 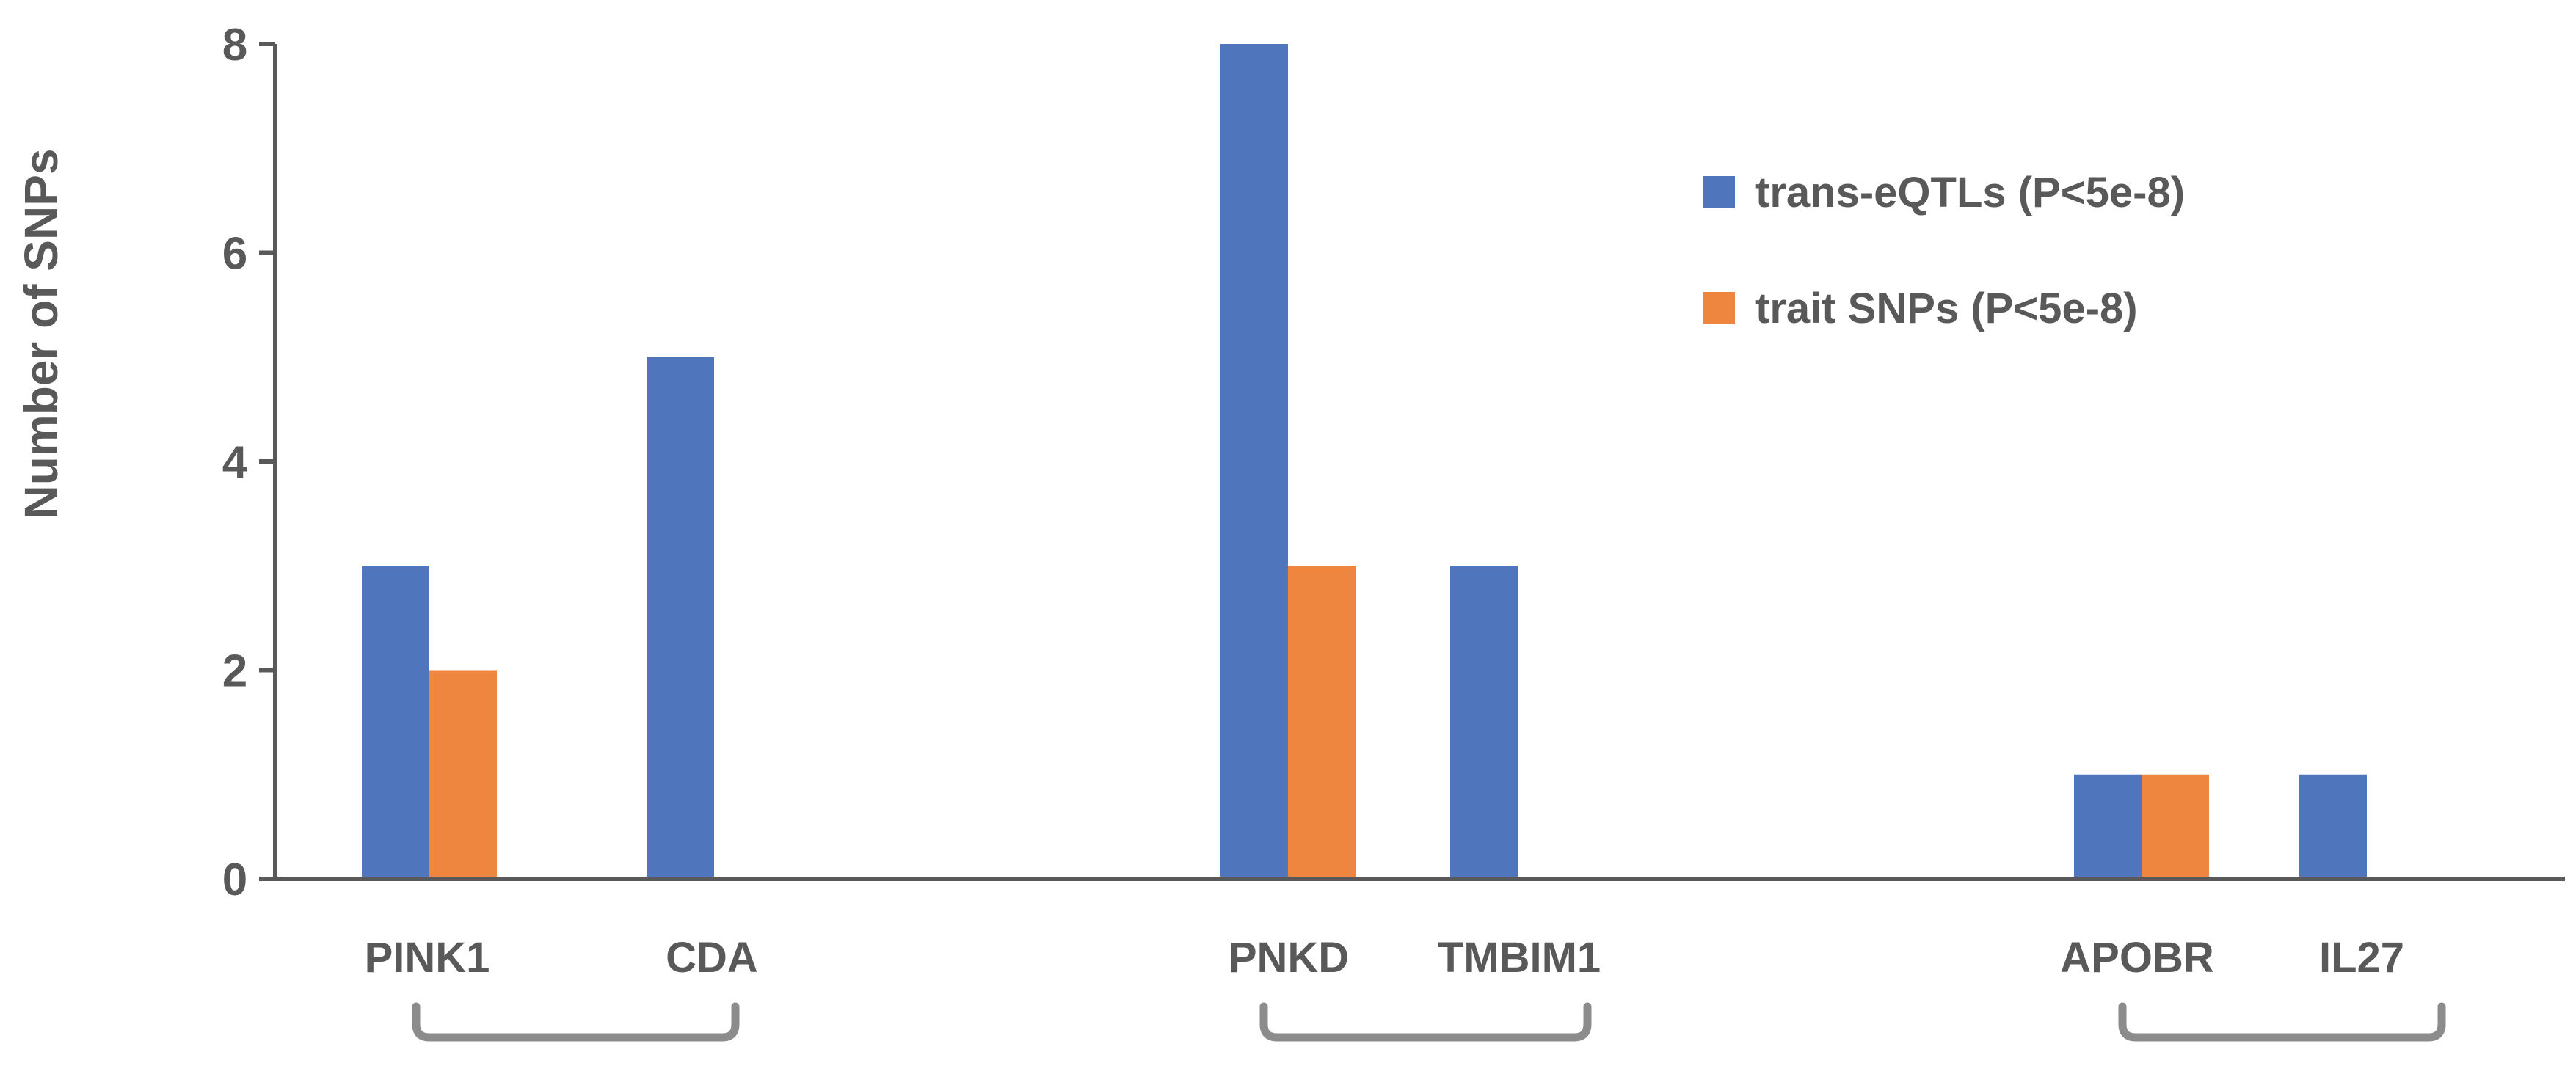 I want to click on x-tick-label: PINK1, so click(x=427, y=958).